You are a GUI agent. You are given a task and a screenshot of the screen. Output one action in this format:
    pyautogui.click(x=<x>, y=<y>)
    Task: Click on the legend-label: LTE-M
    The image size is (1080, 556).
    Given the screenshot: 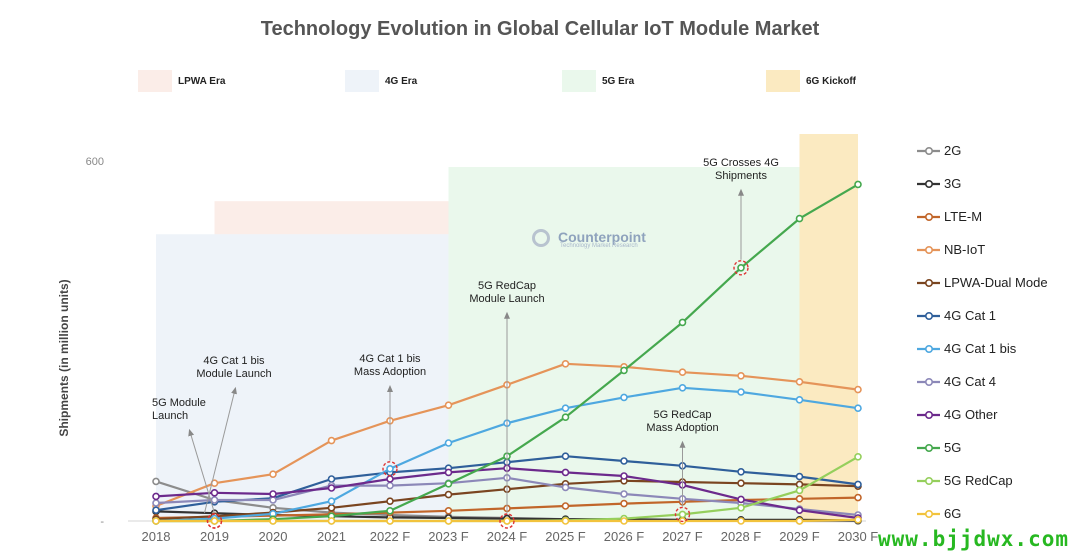 What is the action you would take?
    pyautogui.click(x=963, y=216)
    